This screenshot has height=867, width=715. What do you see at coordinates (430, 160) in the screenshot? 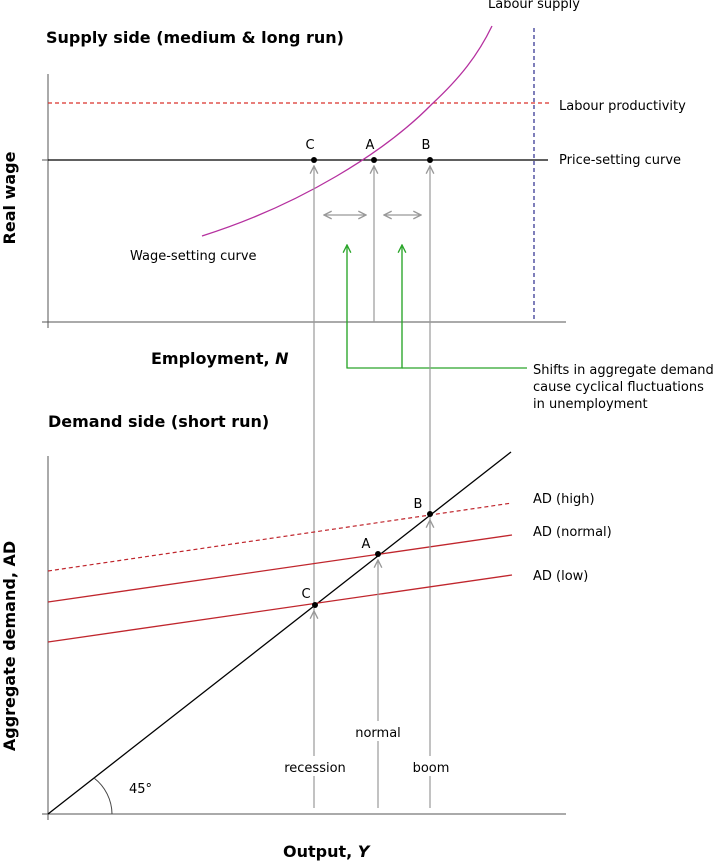
I see `supply-point-b` at bounding box center [430, 160].